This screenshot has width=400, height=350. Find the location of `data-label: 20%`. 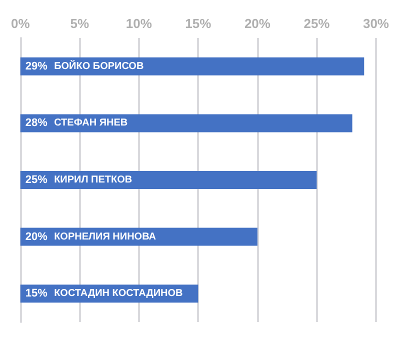

data-label: 20% is located at coordinates (36, 236).